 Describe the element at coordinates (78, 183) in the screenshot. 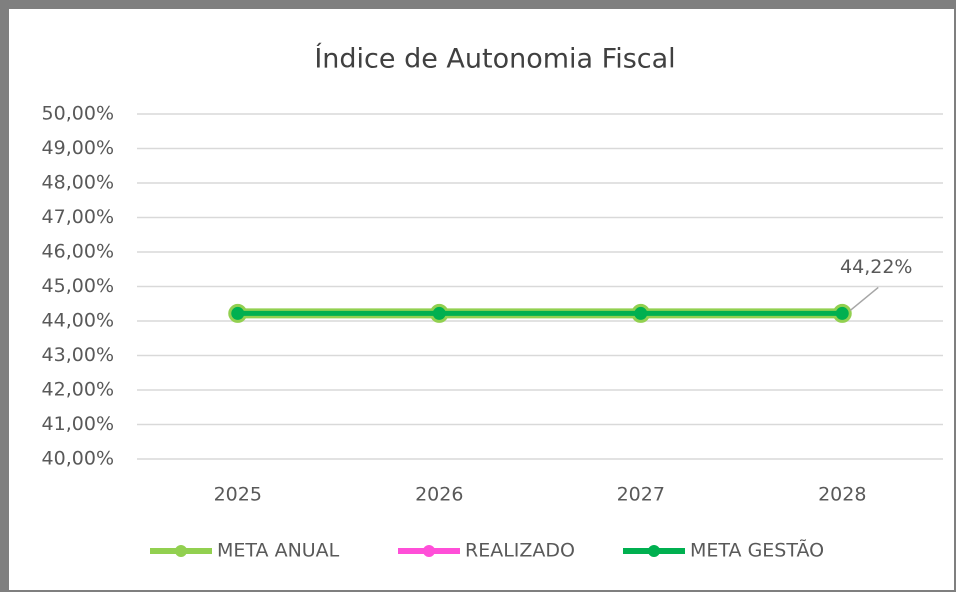

I see `y-tick-label: 48,00%` at that location.